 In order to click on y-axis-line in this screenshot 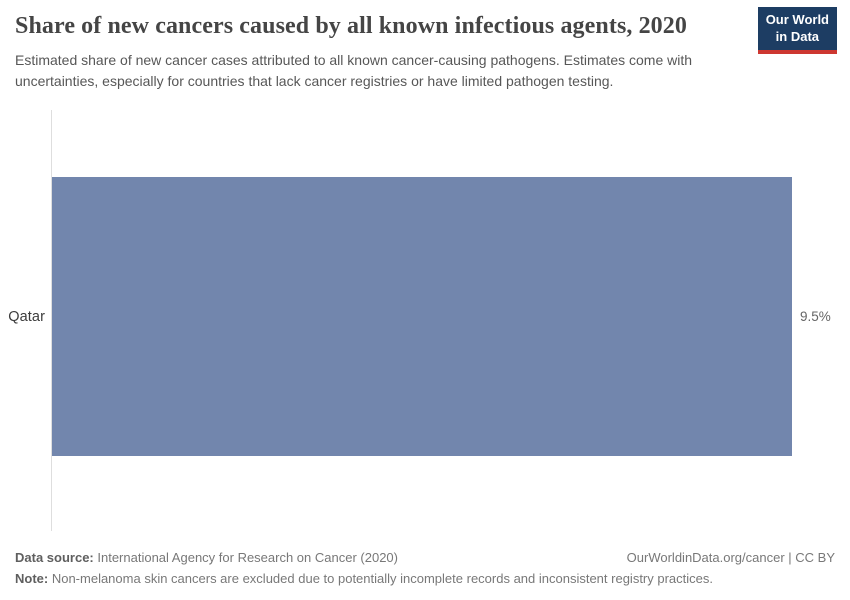, I will do `click(51, 320)`.